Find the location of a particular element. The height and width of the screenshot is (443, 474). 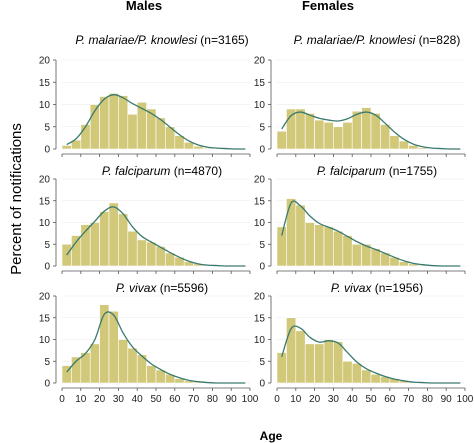

males-header: Males is located at coordinates (144, 6).